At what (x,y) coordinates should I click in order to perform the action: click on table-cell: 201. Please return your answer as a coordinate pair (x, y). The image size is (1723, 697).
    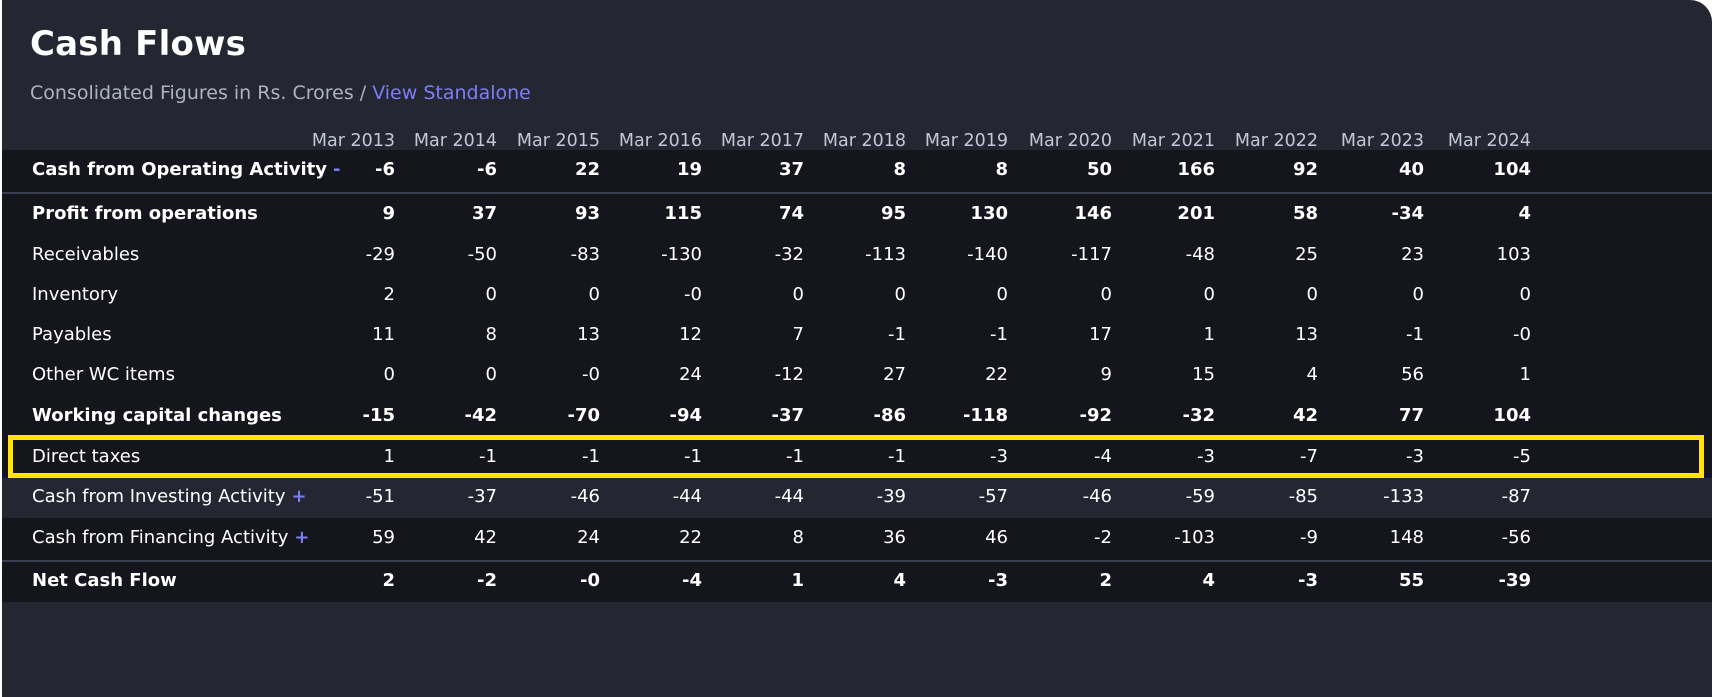
    Looking at the image, I should click on (1196, 213).